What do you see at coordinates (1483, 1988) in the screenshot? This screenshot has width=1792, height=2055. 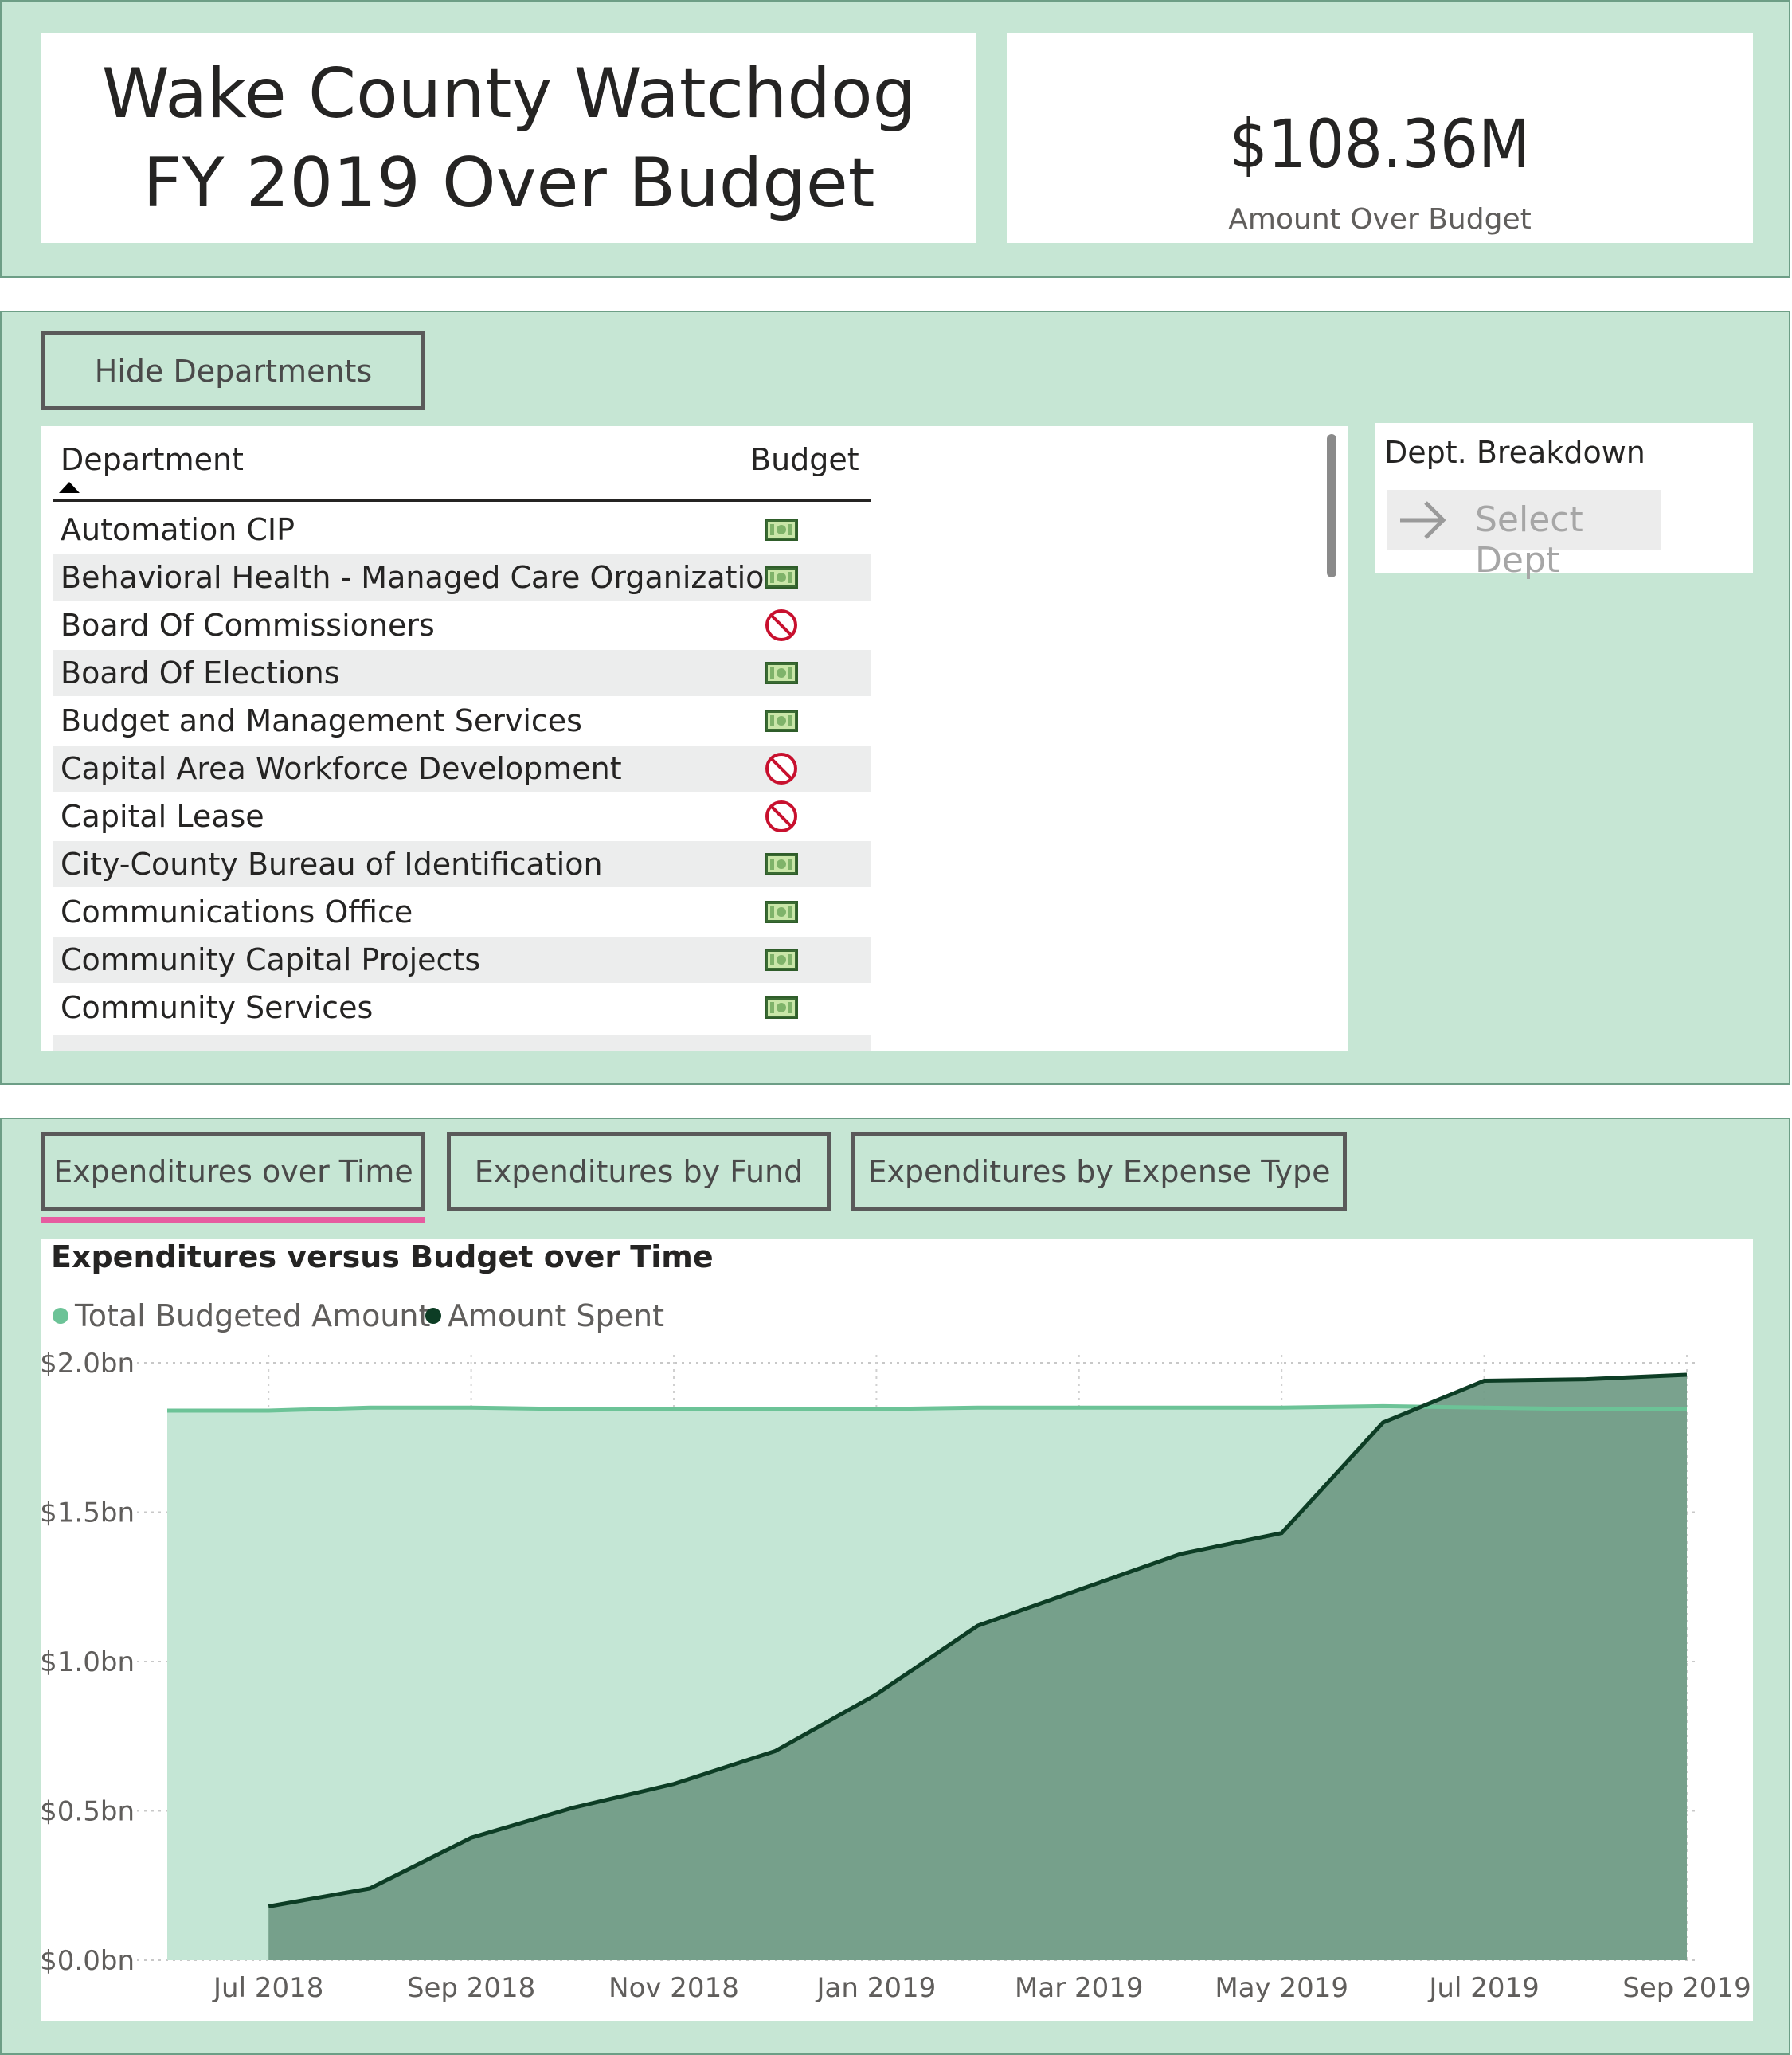 I see `x-tick-label: Jul 2019` at bounding box center [1483, 1988].